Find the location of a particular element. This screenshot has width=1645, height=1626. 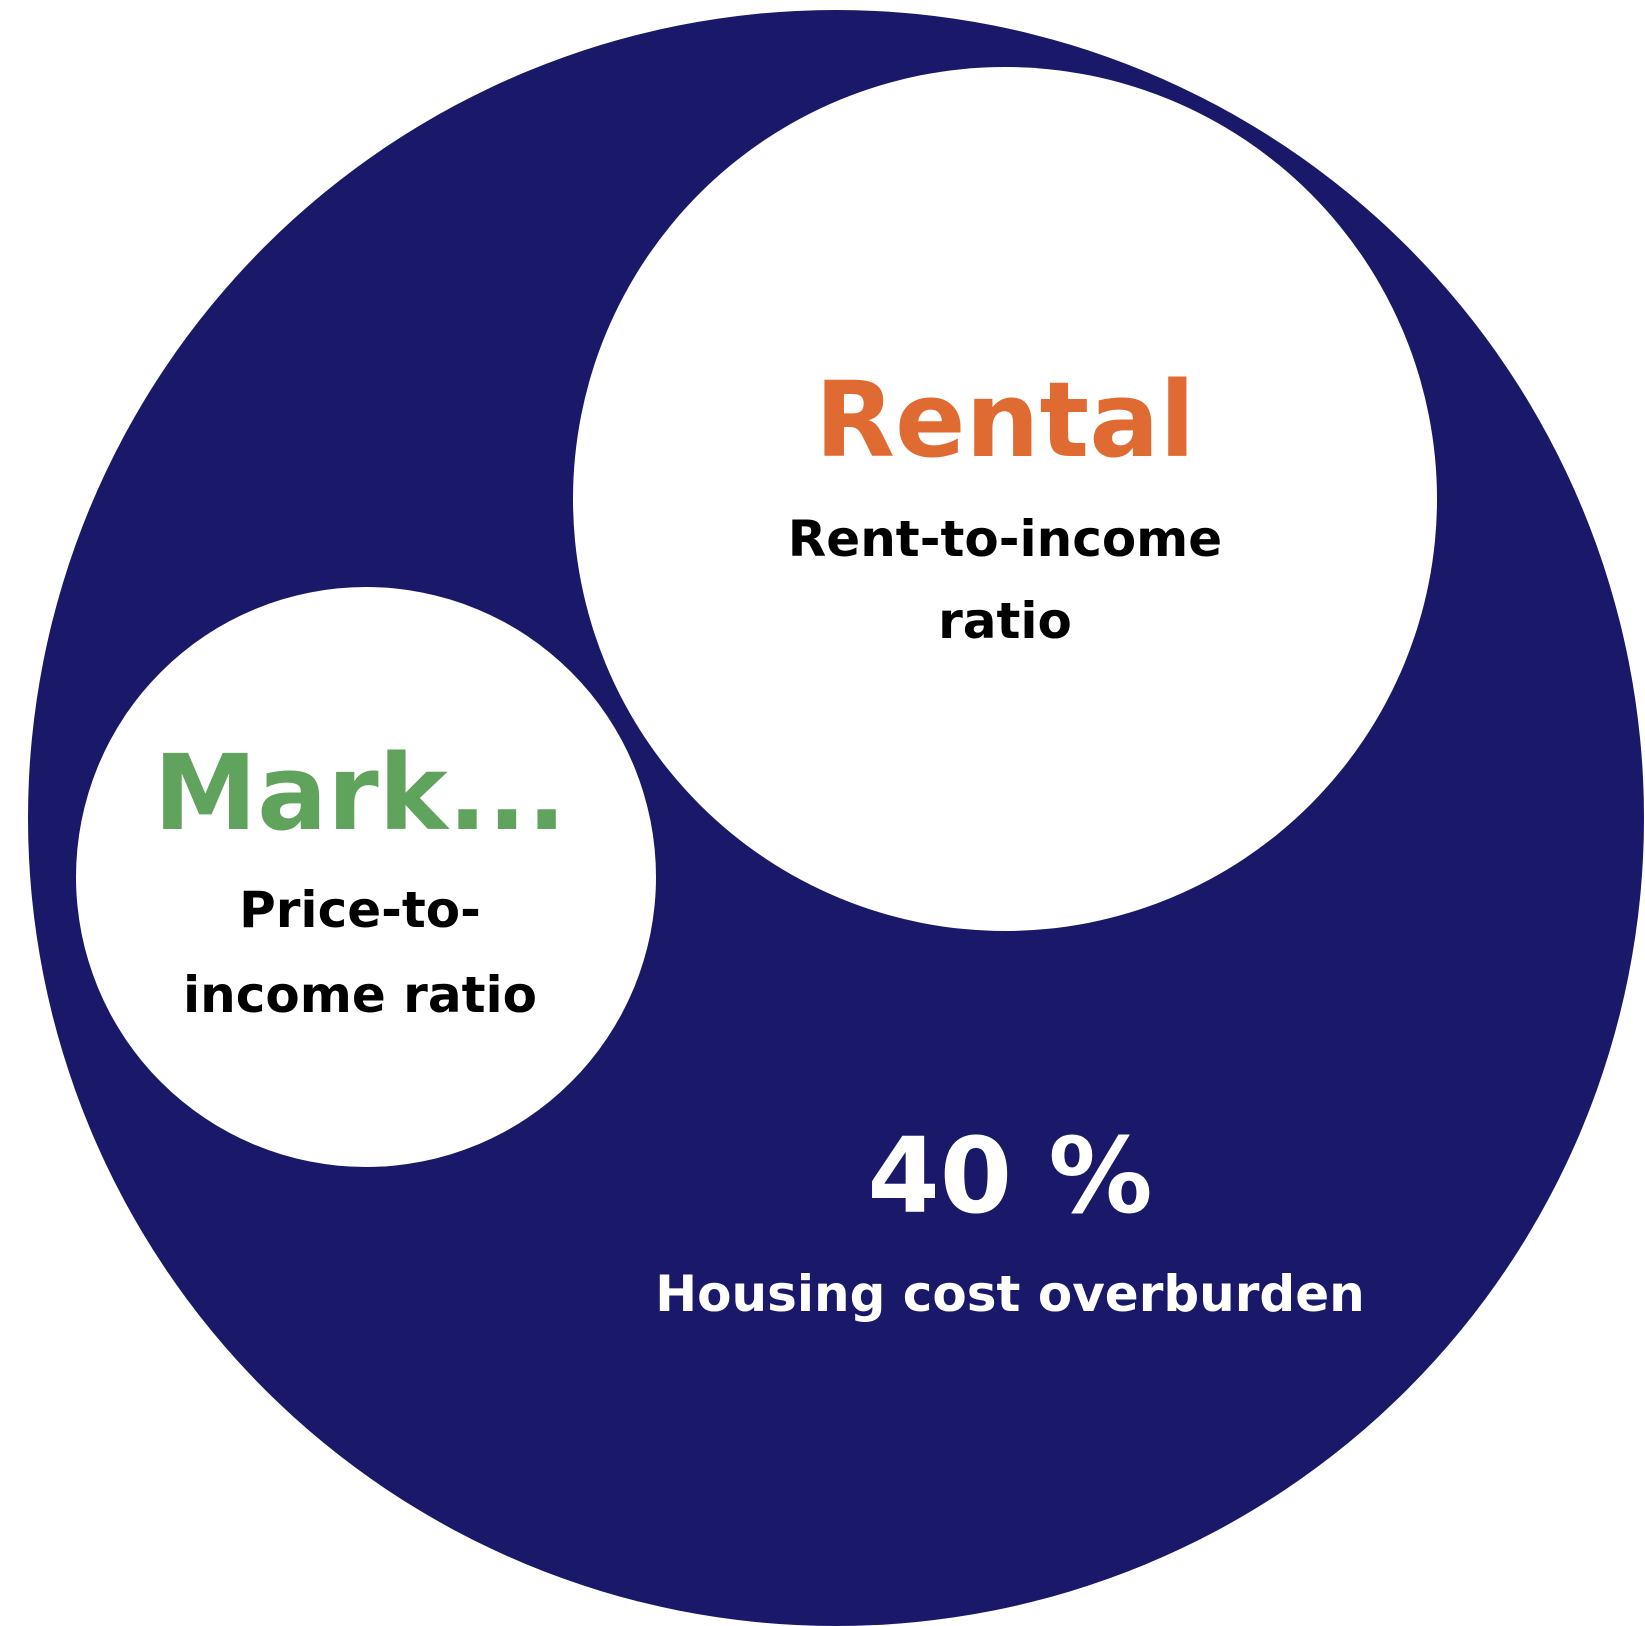

outer-value: 40 % is located at coordinates (1009, 1176).